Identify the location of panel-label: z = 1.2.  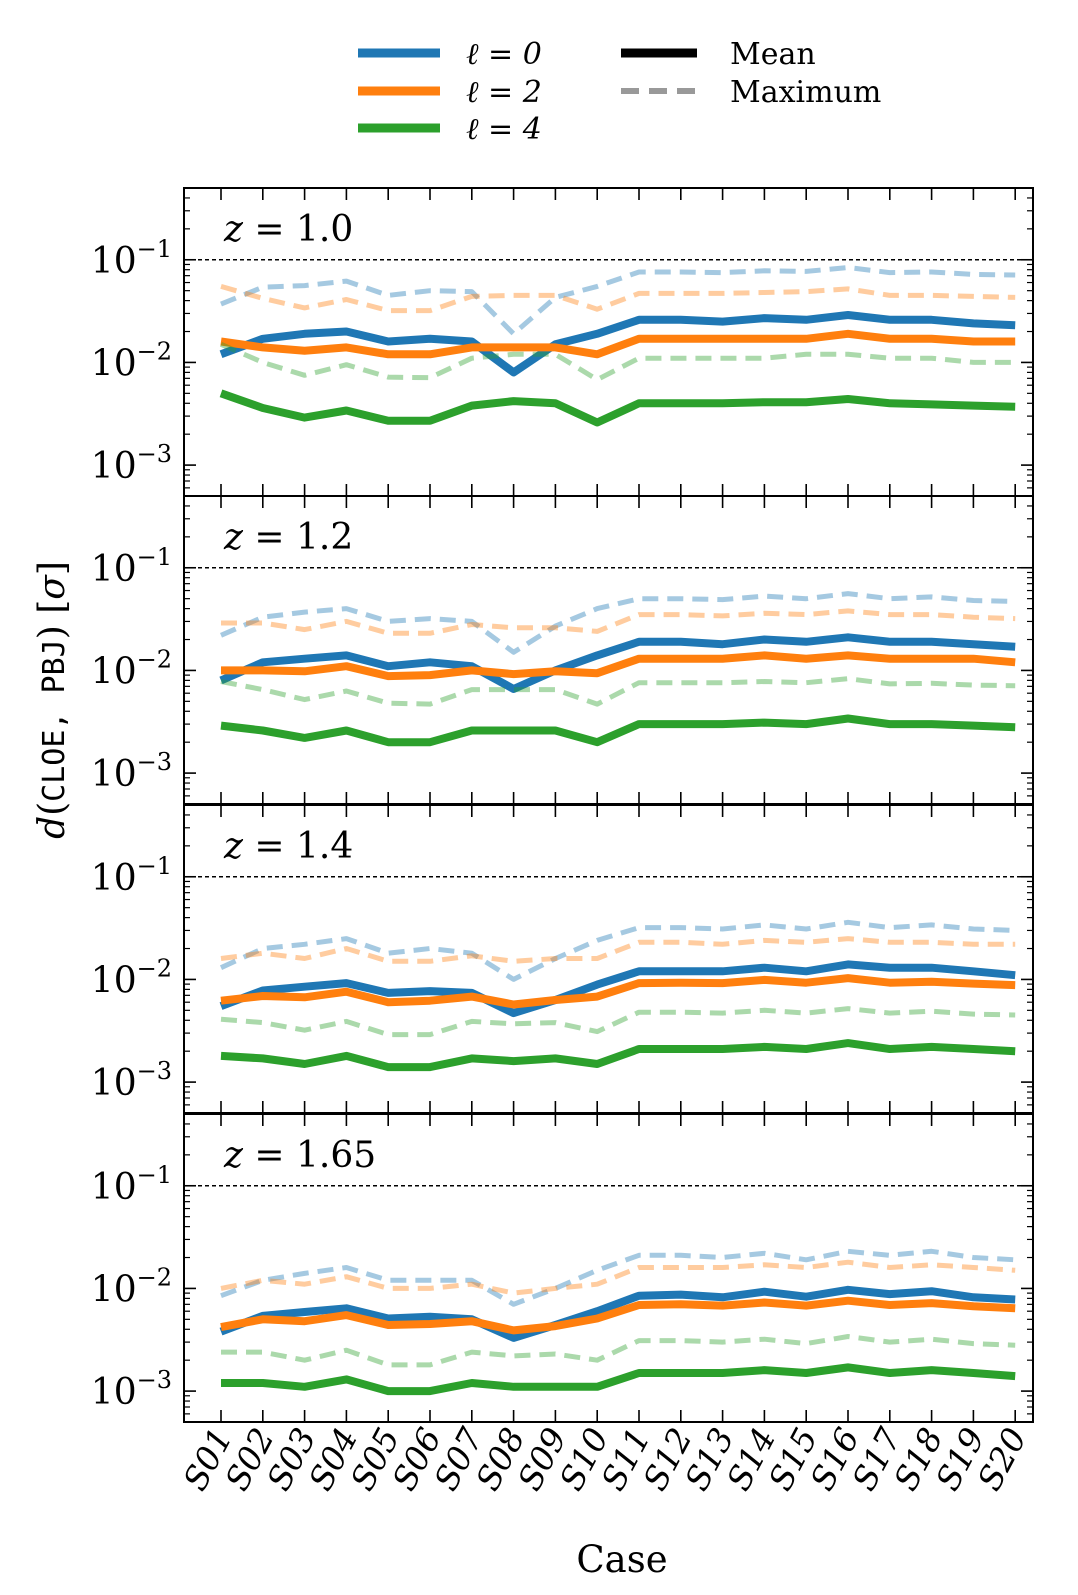
(288, 537).